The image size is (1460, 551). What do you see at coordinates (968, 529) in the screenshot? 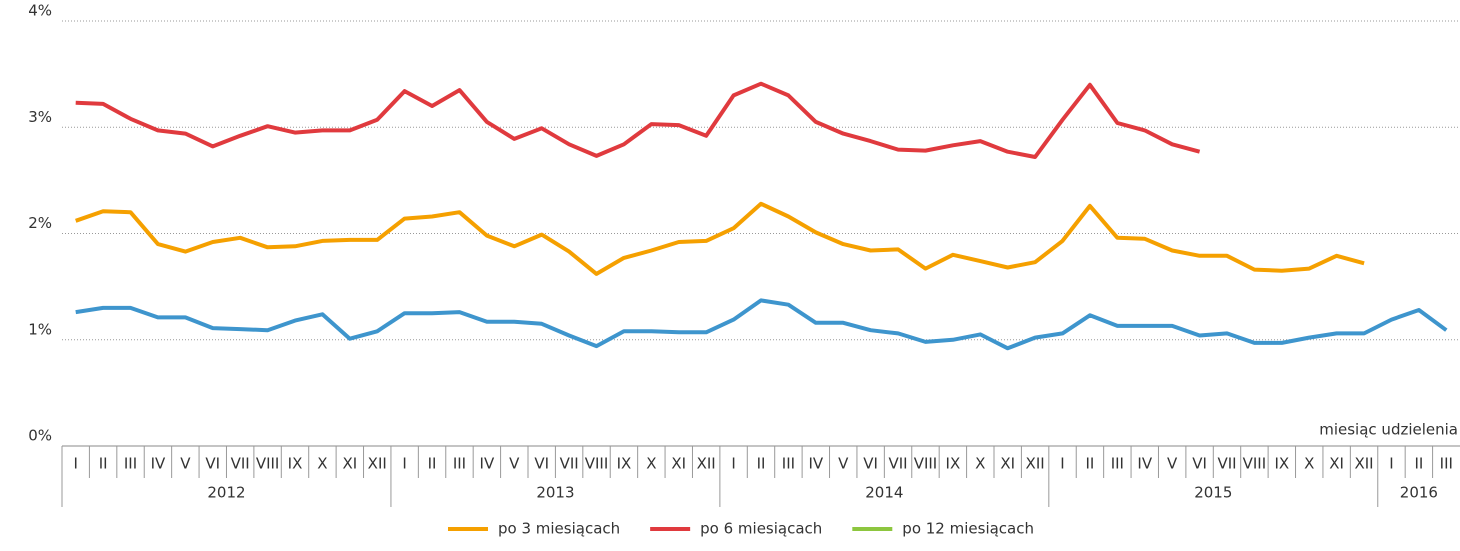
I see `legend-label: po 12 miesiącach` at bounding box center [968, 529].